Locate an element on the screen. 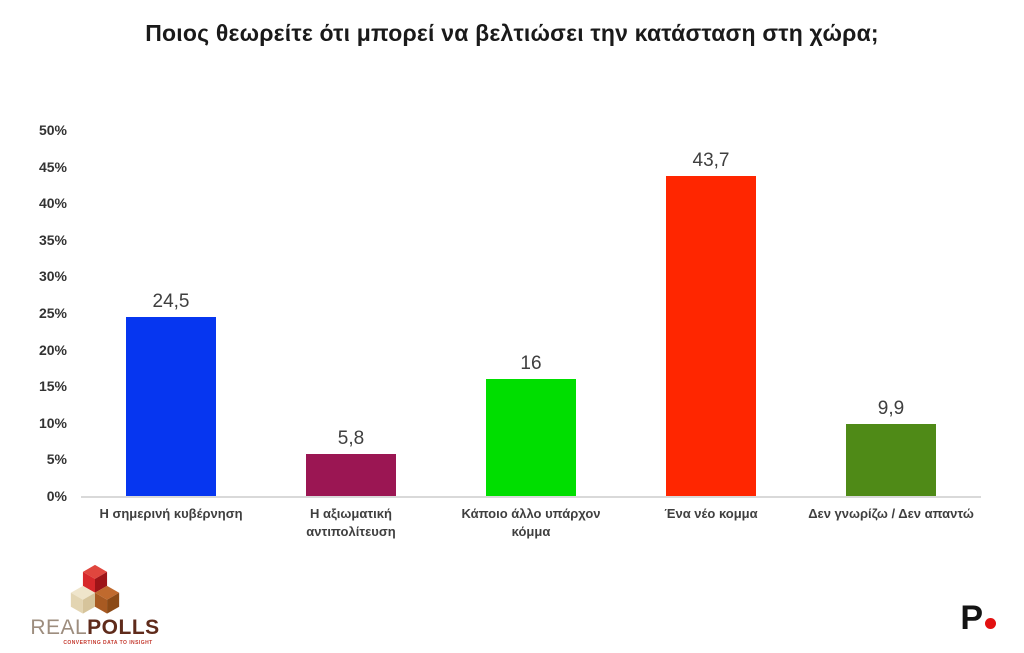  bar-group: 16 is located at coordinates (531, 313).